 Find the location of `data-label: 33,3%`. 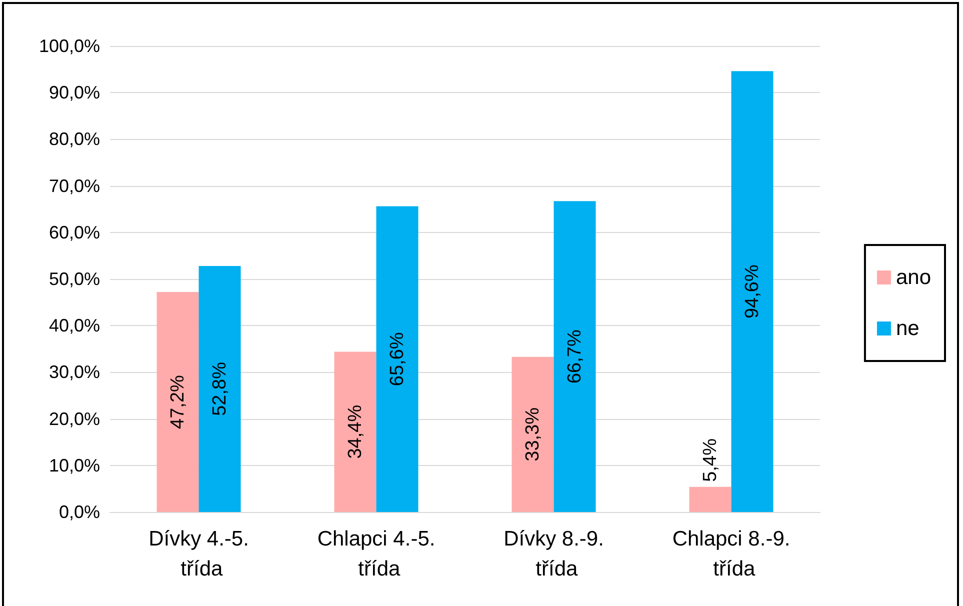

data-label: 33,3% is located at coordinates (533, 434).